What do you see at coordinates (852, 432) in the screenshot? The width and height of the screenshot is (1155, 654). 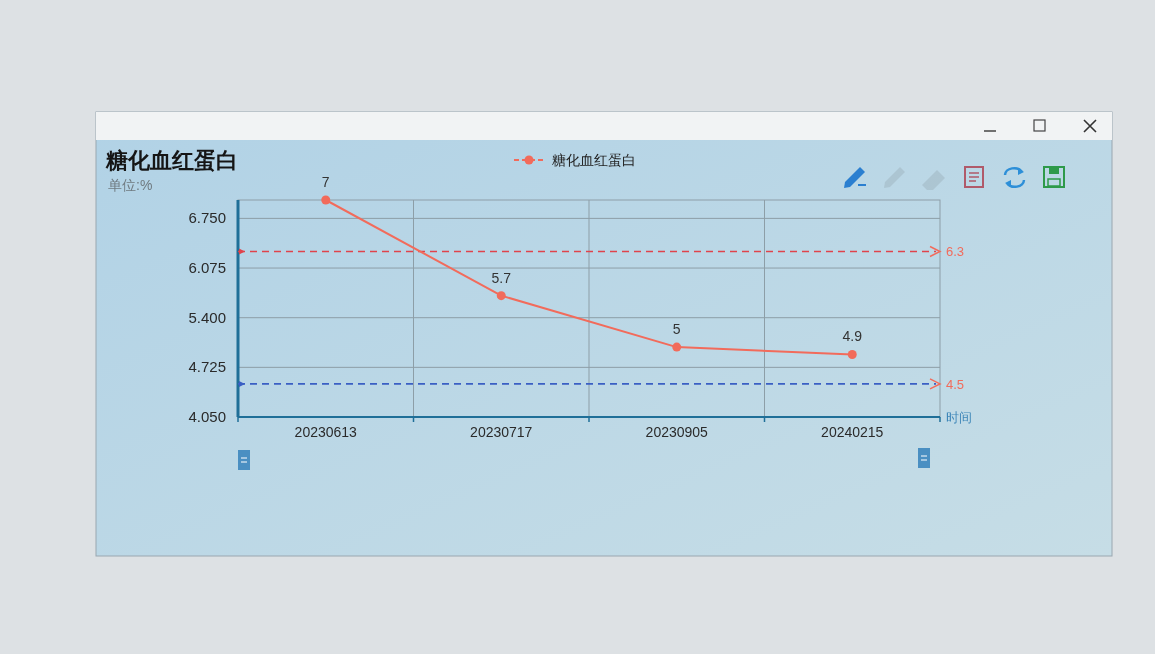 I see `x-tick-label: 20240215` at bounding box center [852, 432].